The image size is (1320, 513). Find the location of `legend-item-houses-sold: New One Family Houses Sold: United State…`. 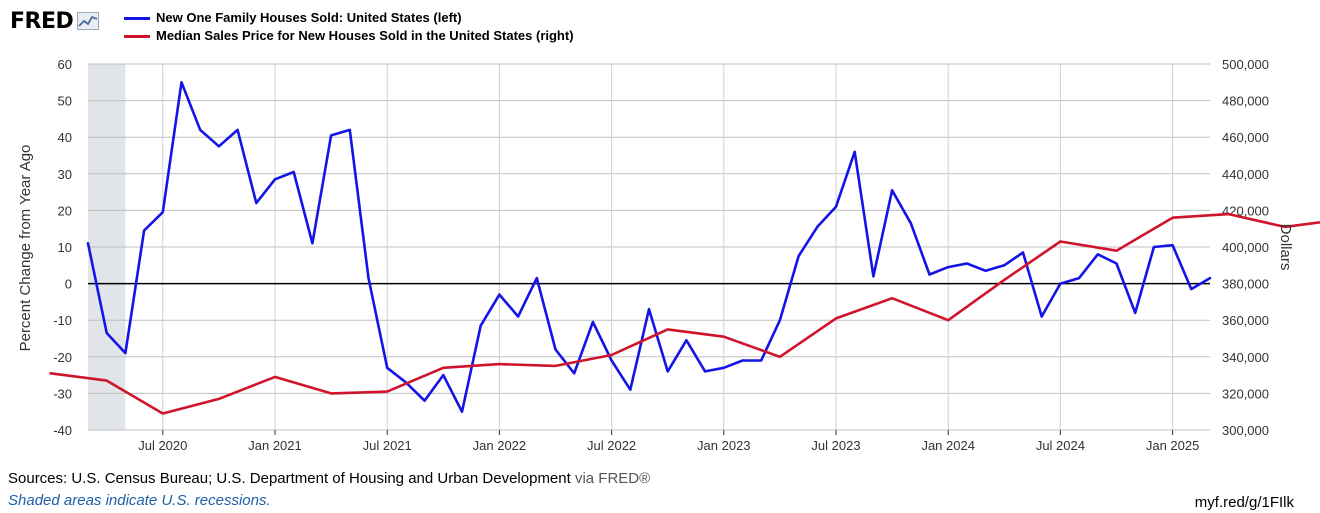

legend-item-houses-sold: New One Family Houses Sold: United State… is located at coordinates (349, 18).